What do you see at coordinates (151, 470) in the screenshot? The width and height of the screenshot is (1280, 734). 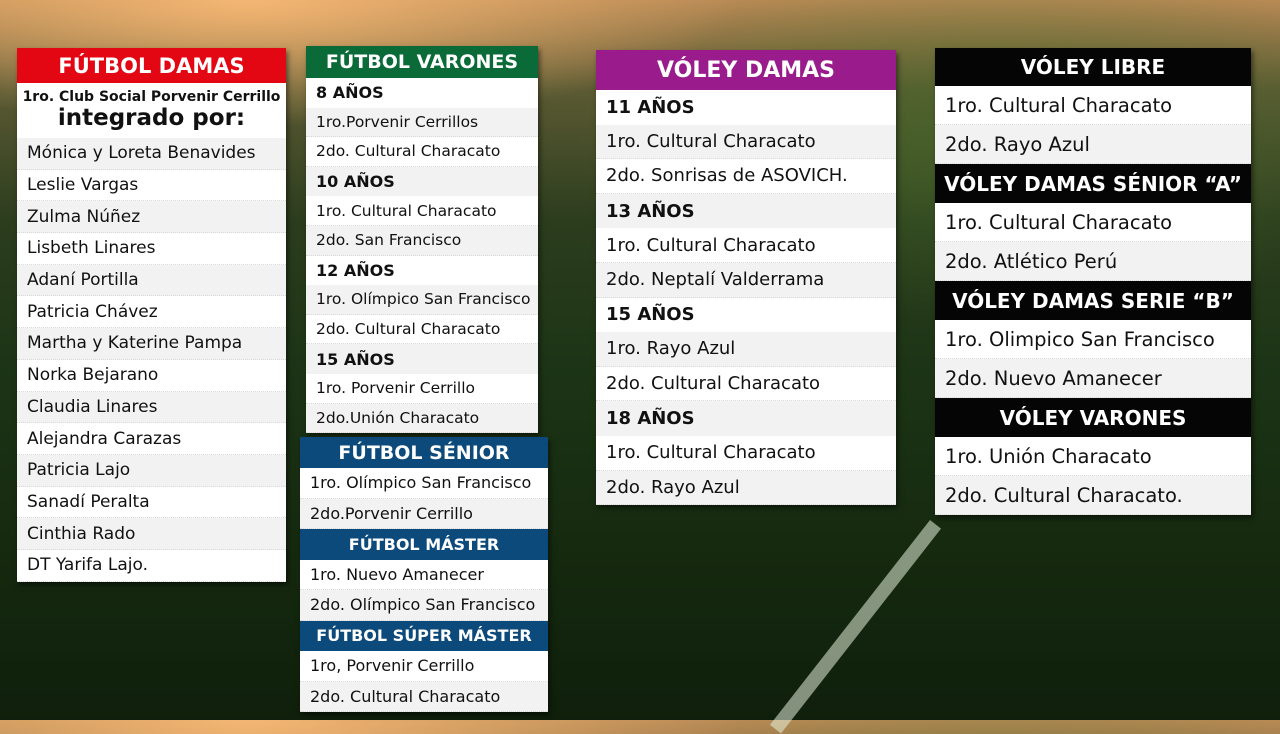 I see `list-item: Patricia Lajo` at bounding box center [151, 470].